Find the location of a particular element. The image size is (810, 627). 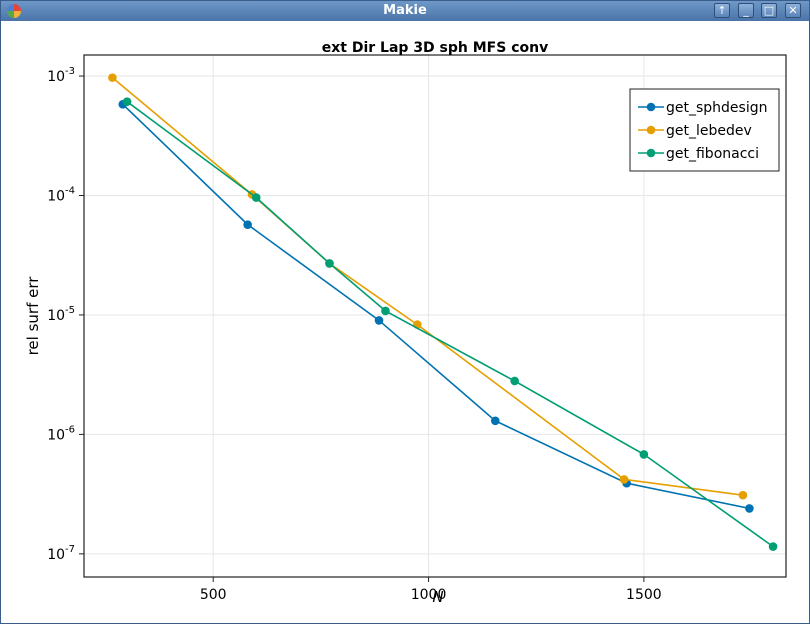

legend-entry-label: get_sphdesign is located at coordinates (717, 108).